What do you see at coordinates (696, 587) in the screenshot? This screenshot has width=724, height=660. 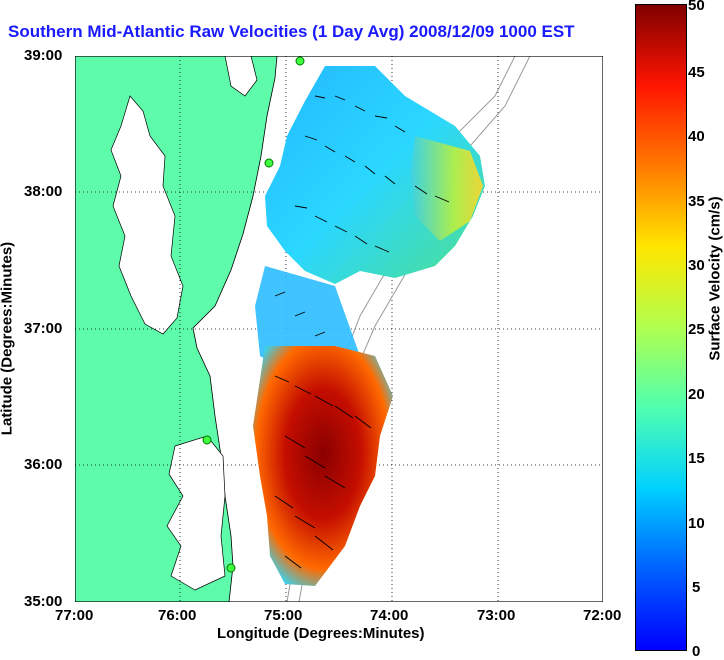 I see `colorbar-tick-label: 5` at bounding box center [696, 587].